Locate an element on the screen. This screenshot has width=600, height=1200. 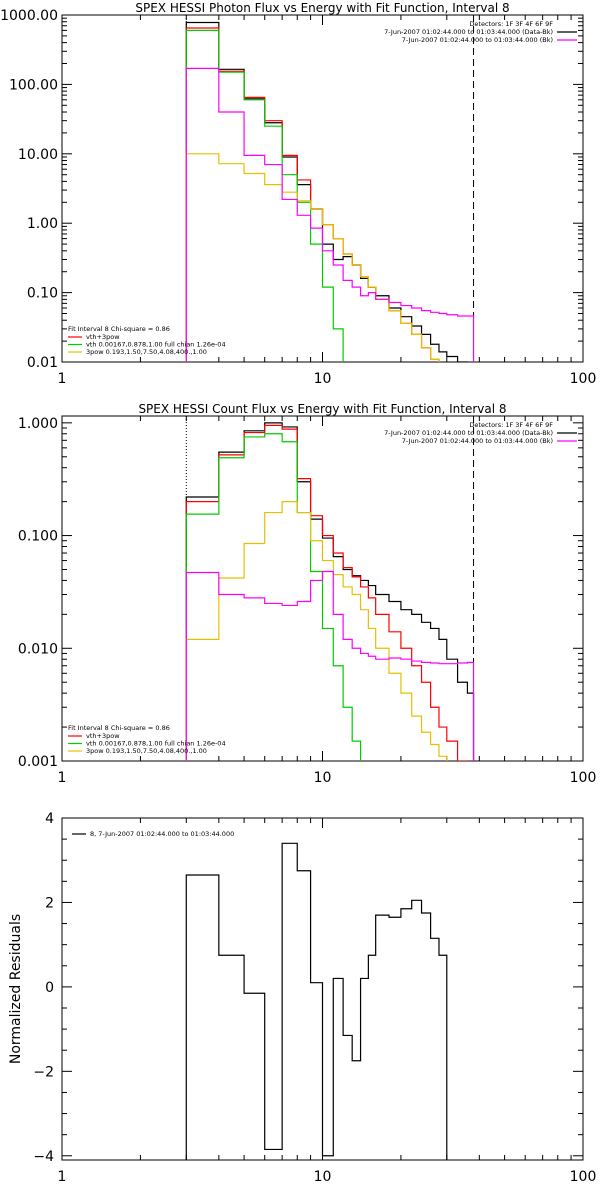
y-tick-label: 0.001 is located at coordinates (38, 762).